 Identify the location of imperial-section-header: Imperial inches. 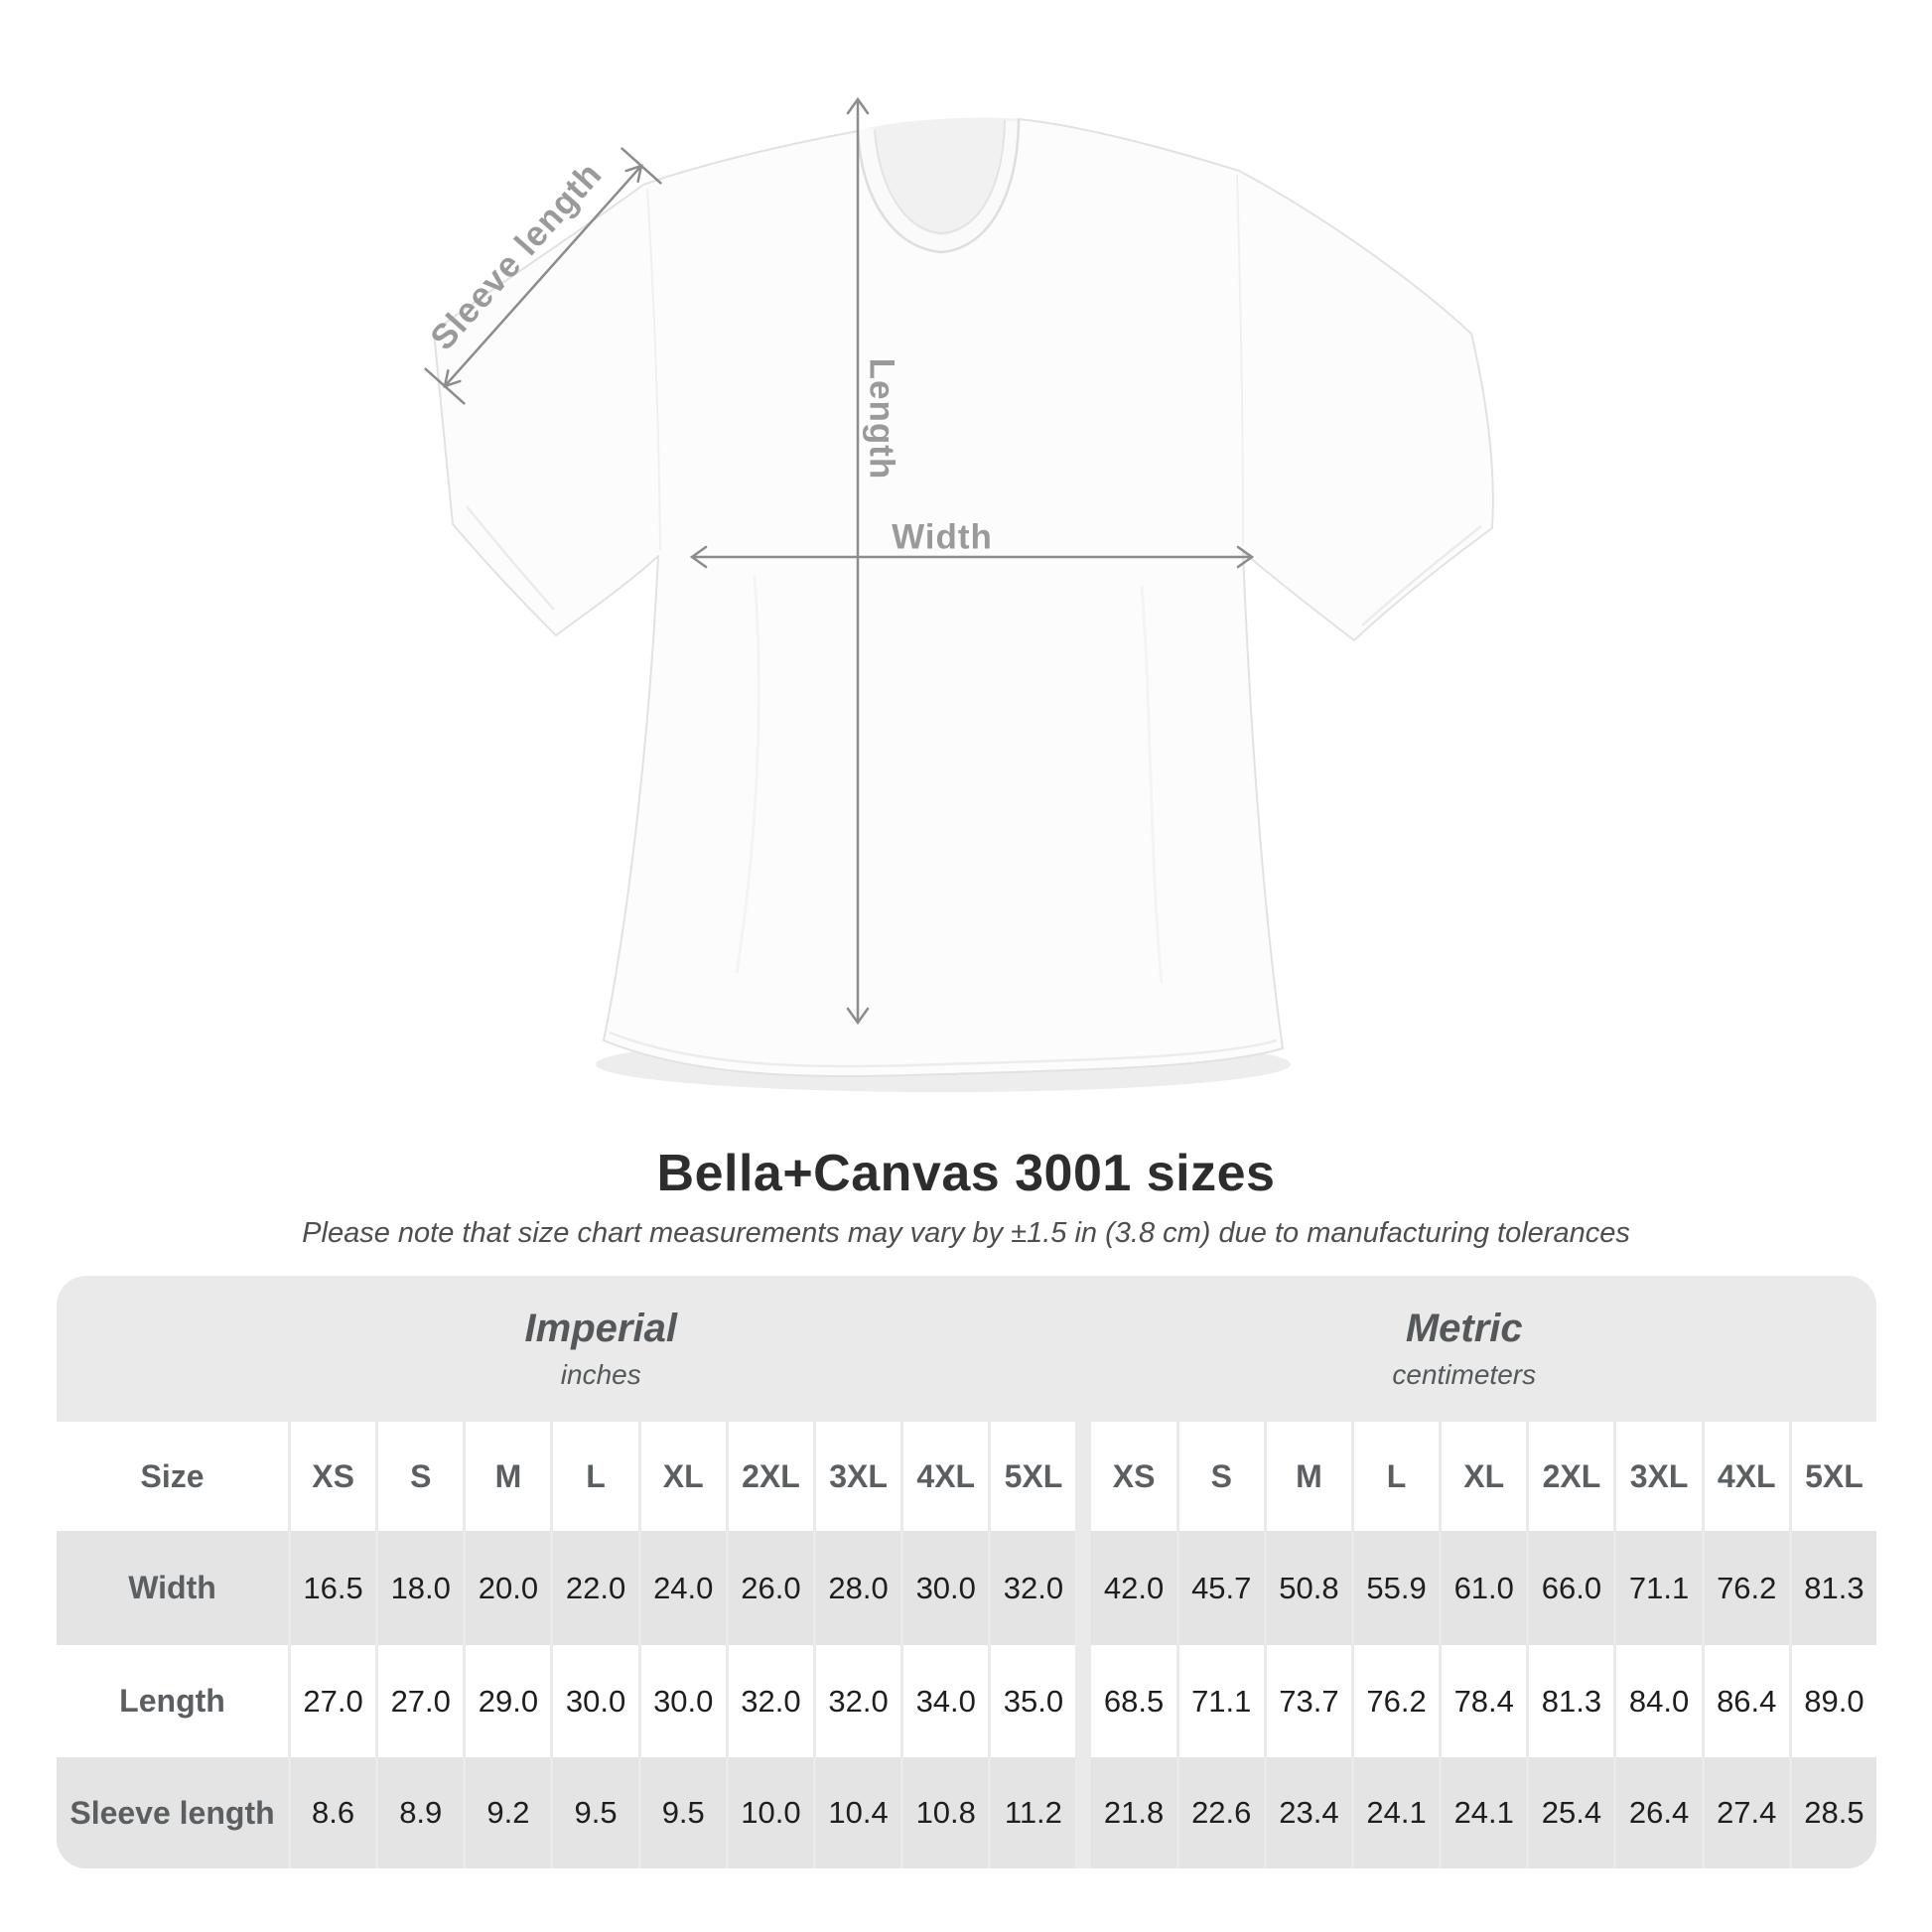
(566, 1349).